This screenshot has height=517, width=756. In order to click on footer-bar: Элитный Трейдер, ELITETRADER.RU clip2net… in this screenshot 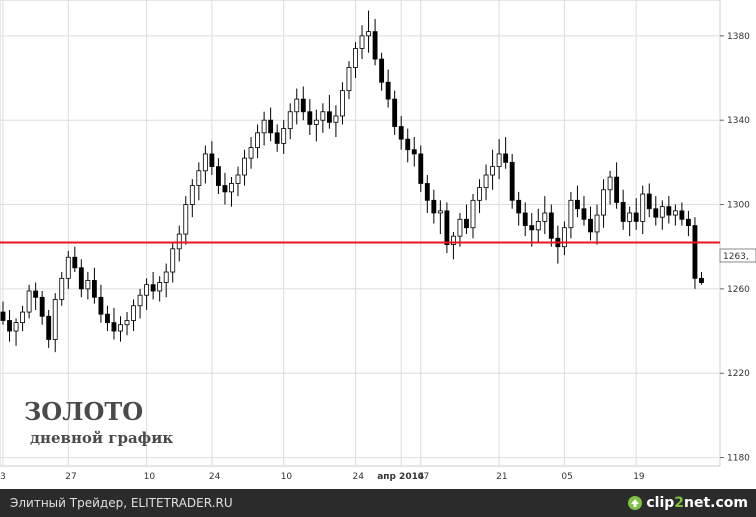, I will do `click(378, 503)`.